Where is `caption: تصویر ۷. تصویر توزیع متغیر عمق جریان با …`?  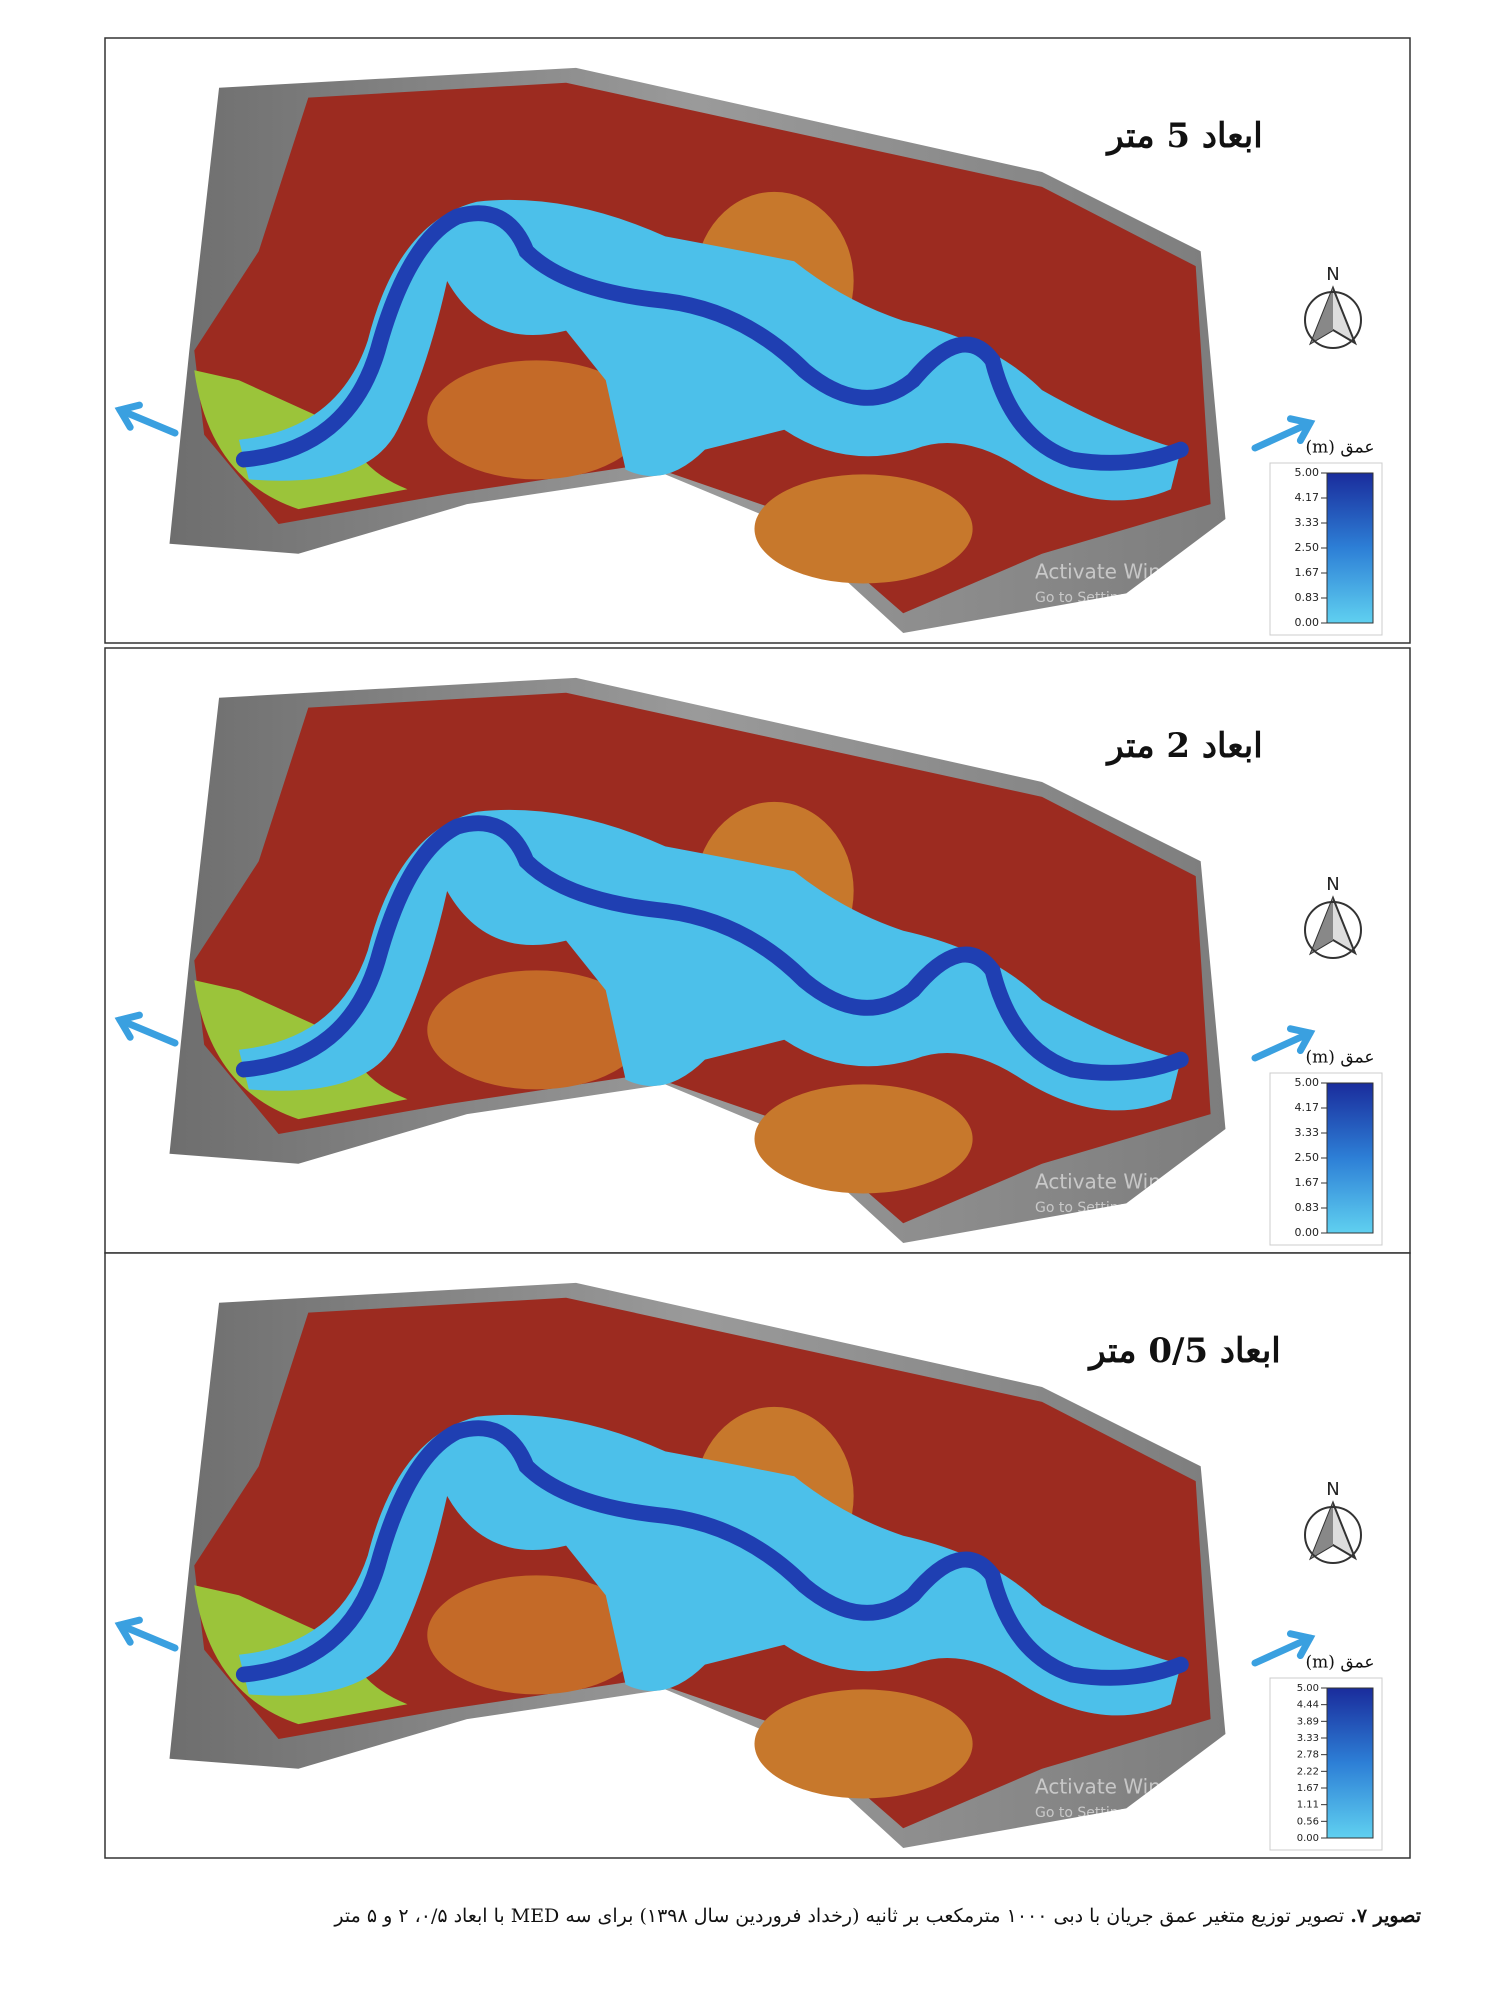
caption: تصویر ۷. تصویر توزیع متغیر عمق جریان با … is located at coordinates (741, 1916).